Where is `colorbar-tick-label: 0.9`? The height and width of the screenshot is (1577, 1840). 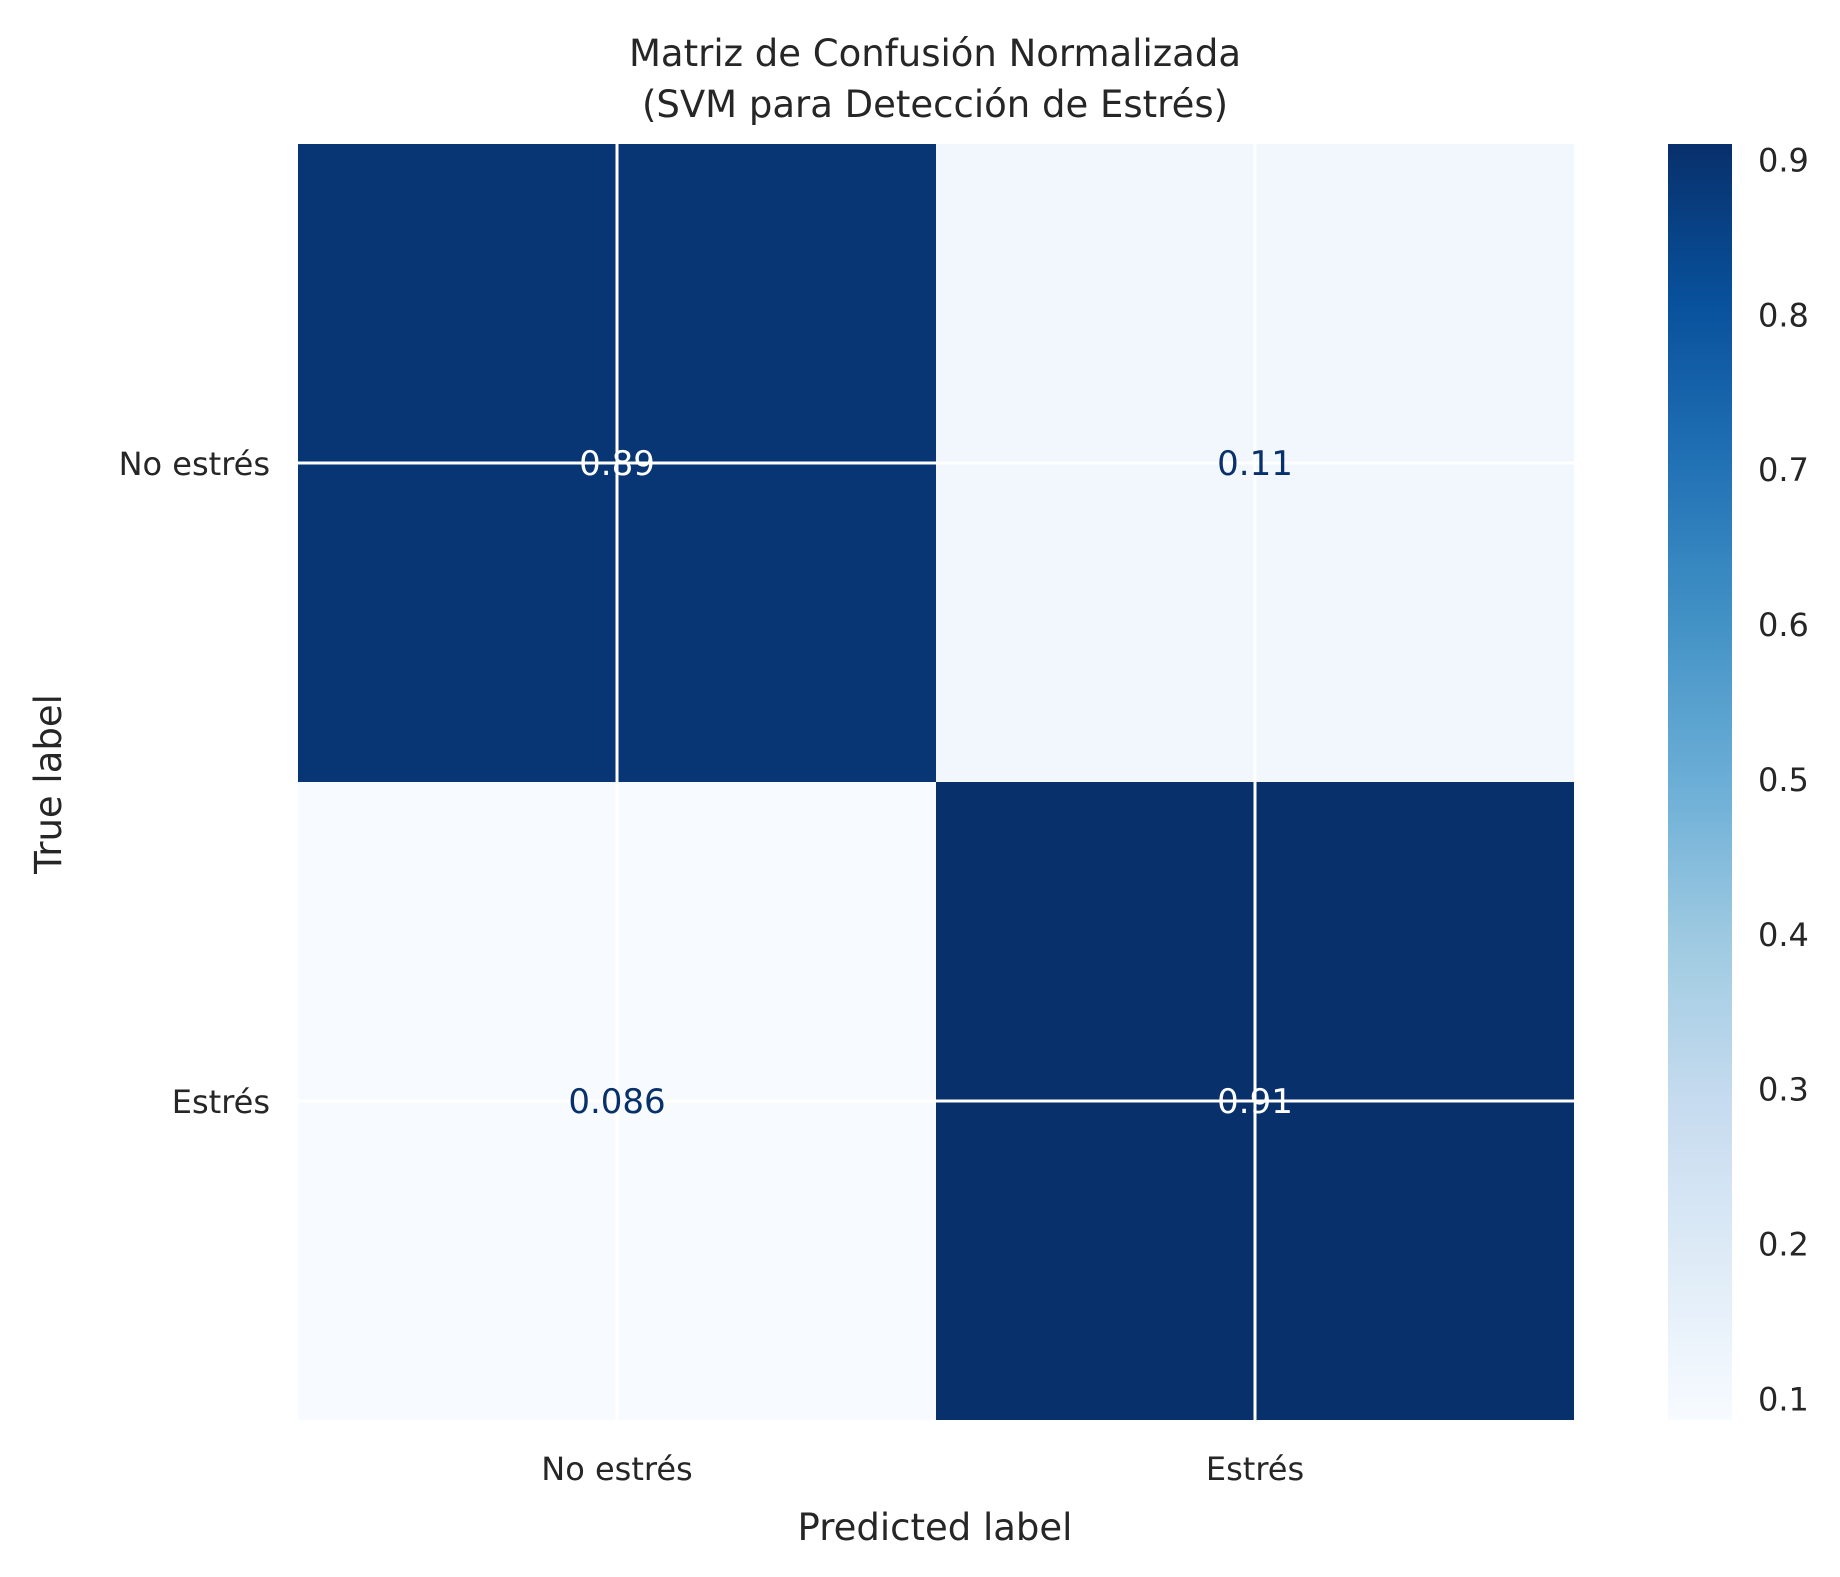
colorbar-tick-label: 0.9 is located at coordinates (1783, 160).